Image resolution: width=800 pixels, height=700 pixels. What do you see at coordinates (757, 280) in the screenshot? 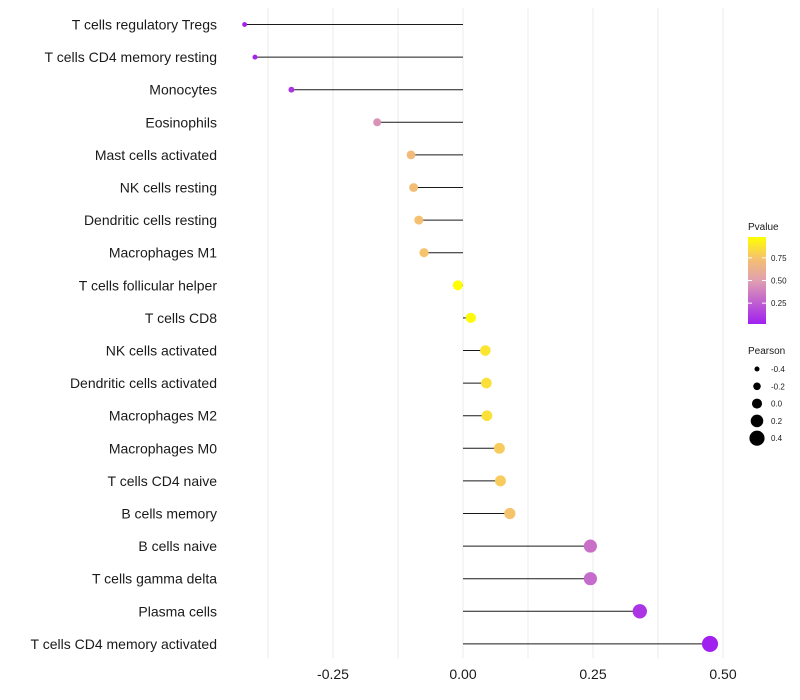
I see `pvalue-colorbar` at bounding box center [757, 280].